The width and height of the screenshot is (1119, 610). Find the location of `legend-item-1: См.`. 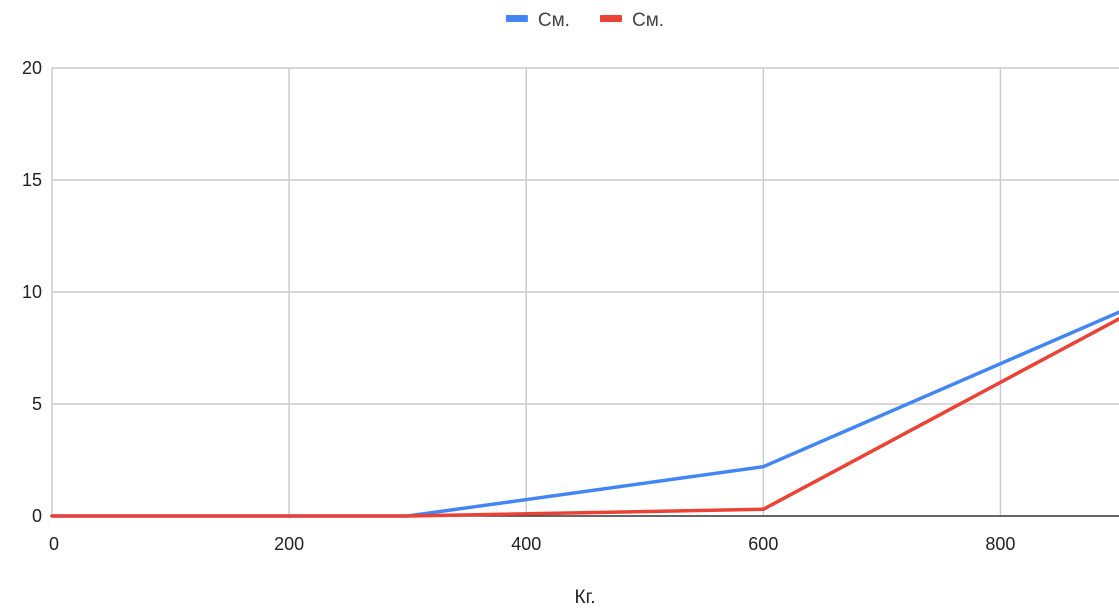

legend-item-1: См. is located at coordinates (537, 20).